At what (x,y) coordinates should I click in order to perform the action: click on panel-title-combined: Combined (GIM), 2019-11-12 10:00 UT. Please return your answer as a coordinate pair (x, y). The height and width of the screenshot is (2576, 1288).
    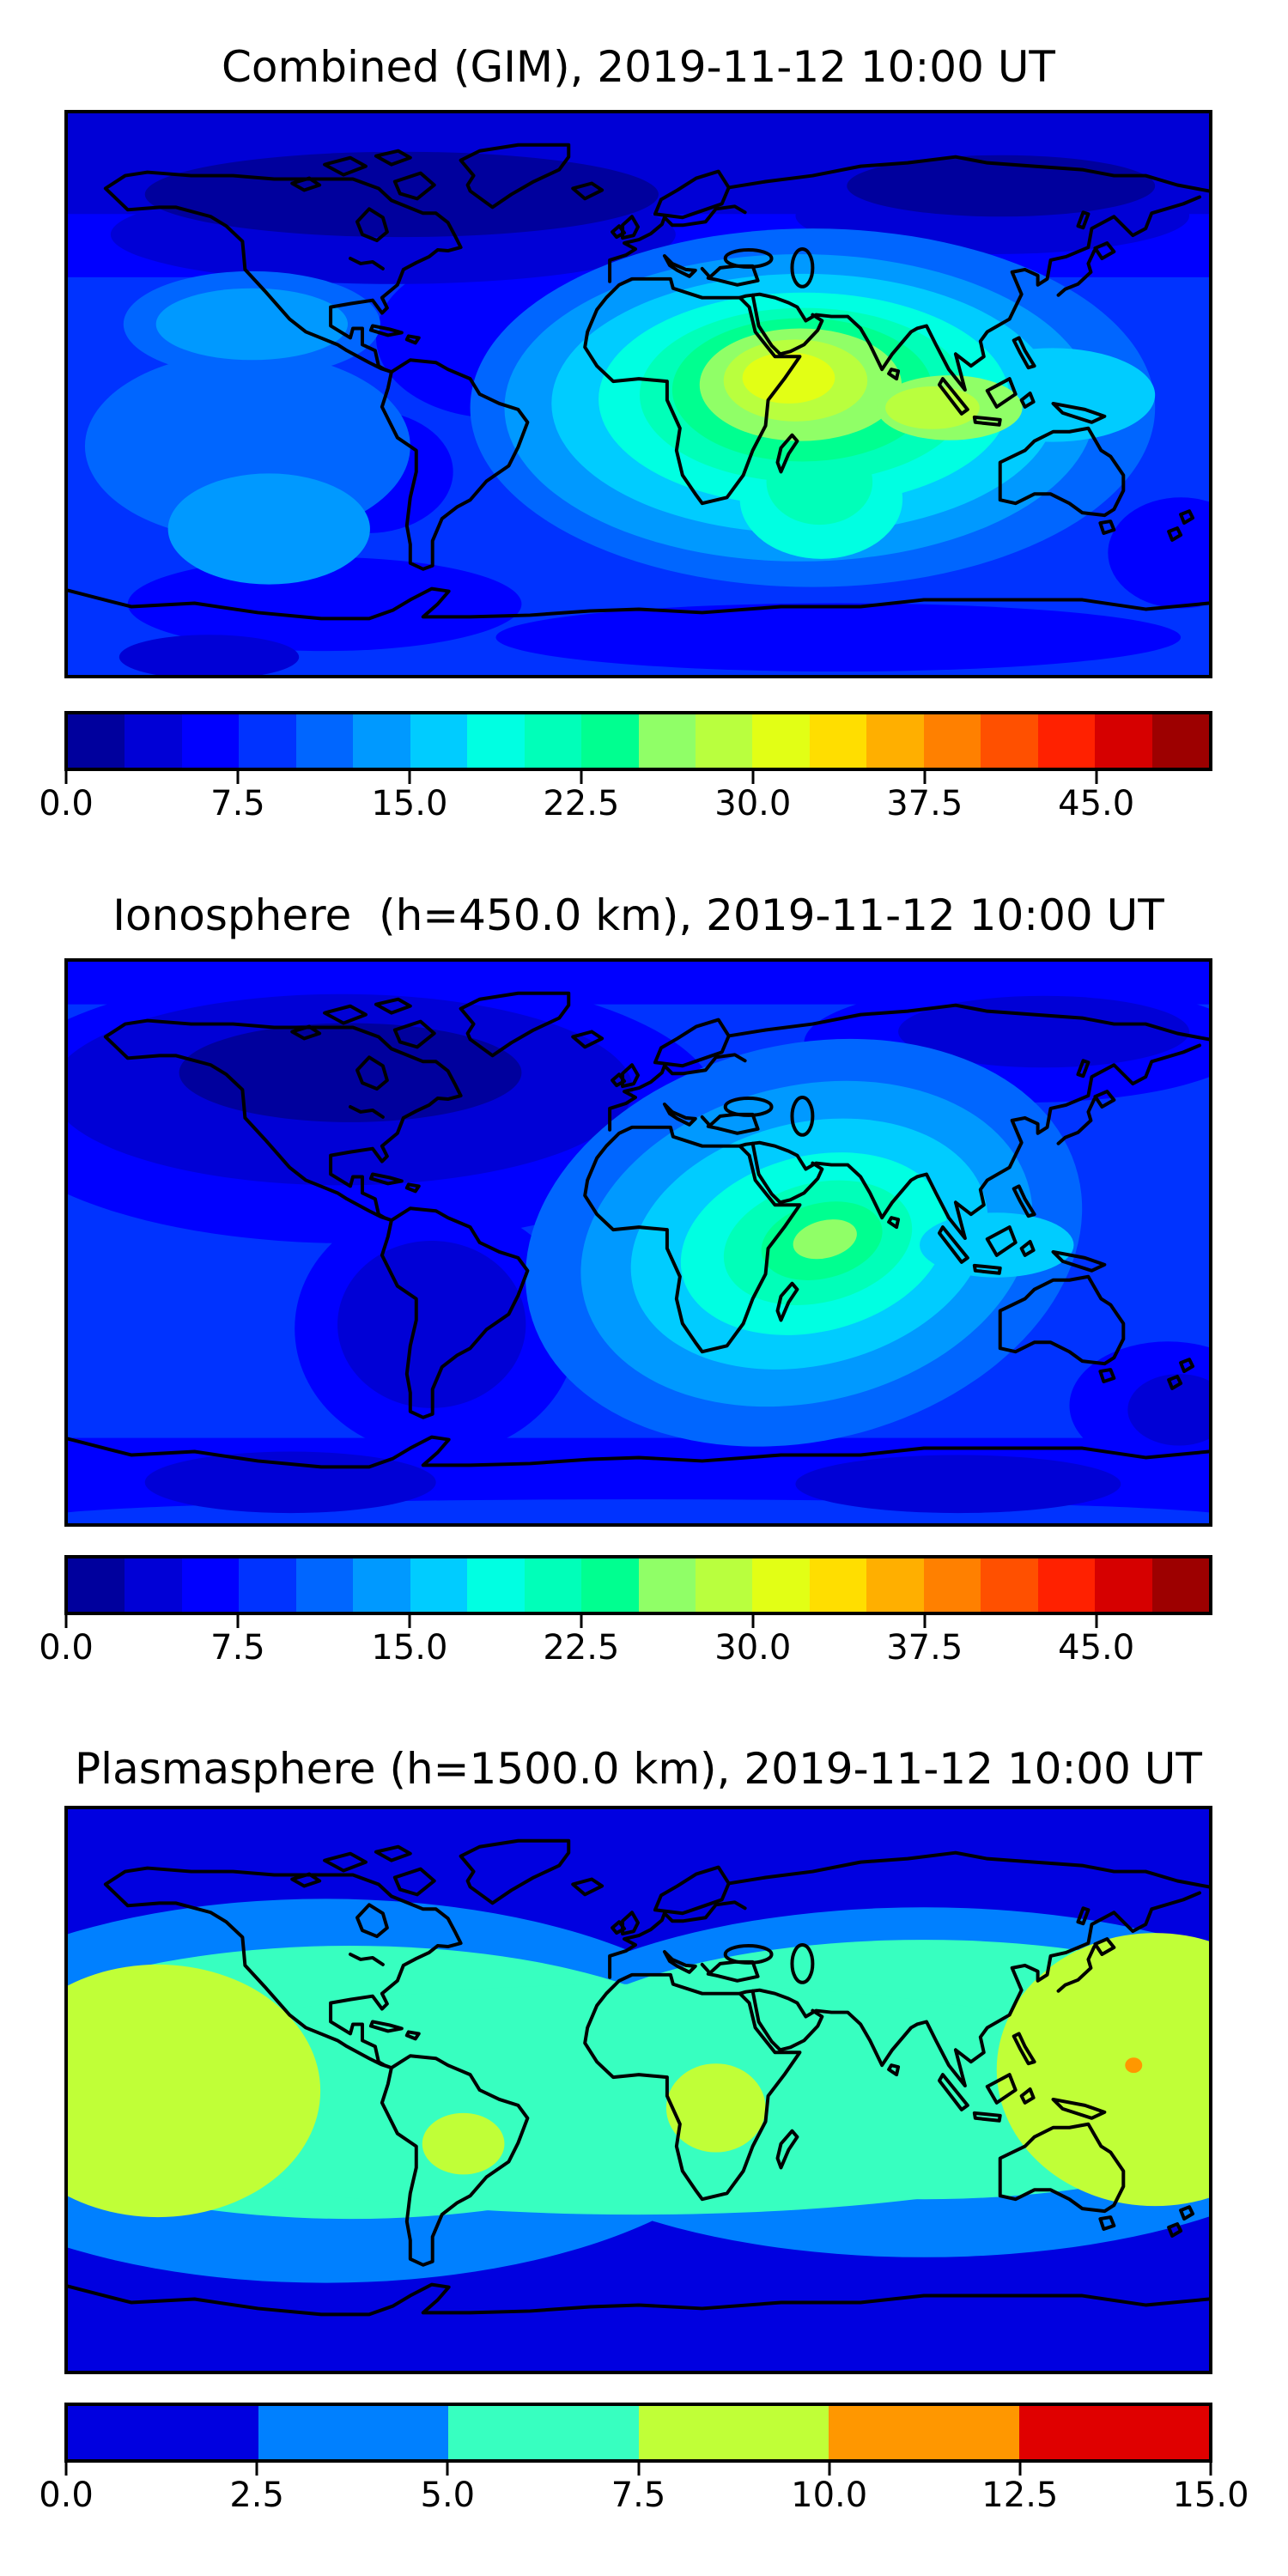
    Looking at the image, I should click on (638, 67).